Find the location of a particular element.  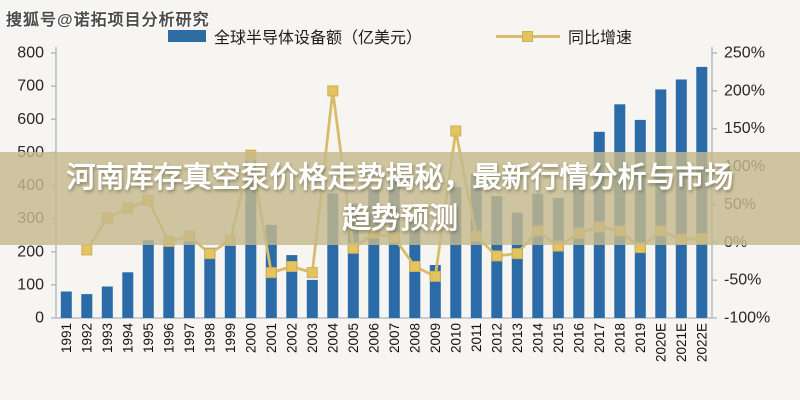

bar-1996 is located at coordinates (169, 278).